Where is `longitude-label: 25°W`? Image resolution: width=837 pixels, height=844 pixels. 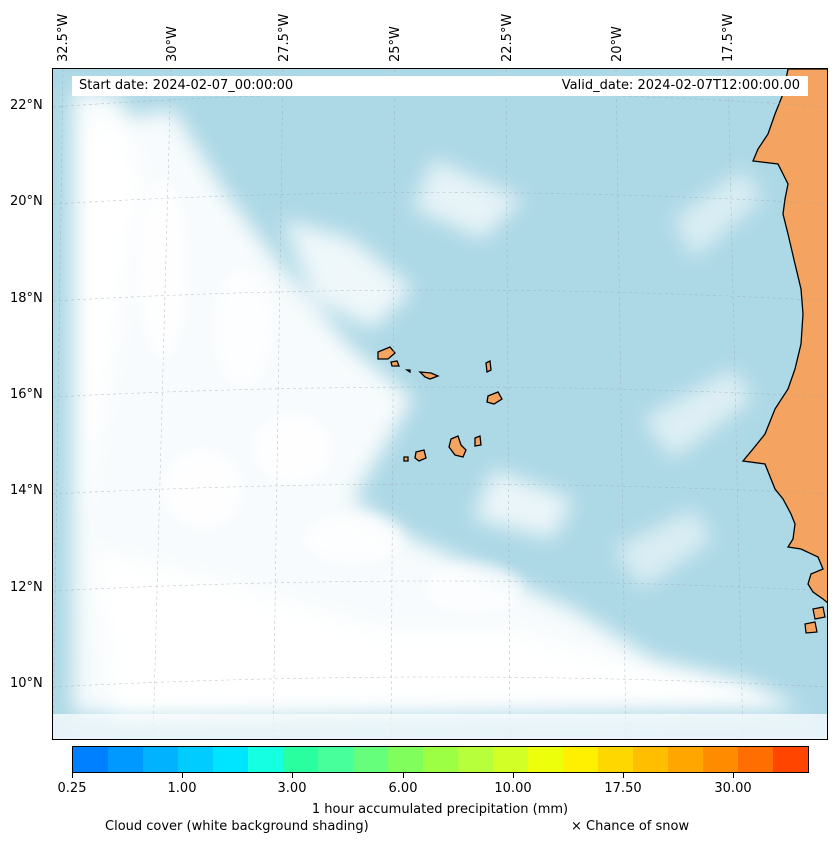 longitude-label: 25°W is located at coordinates (395, 44).